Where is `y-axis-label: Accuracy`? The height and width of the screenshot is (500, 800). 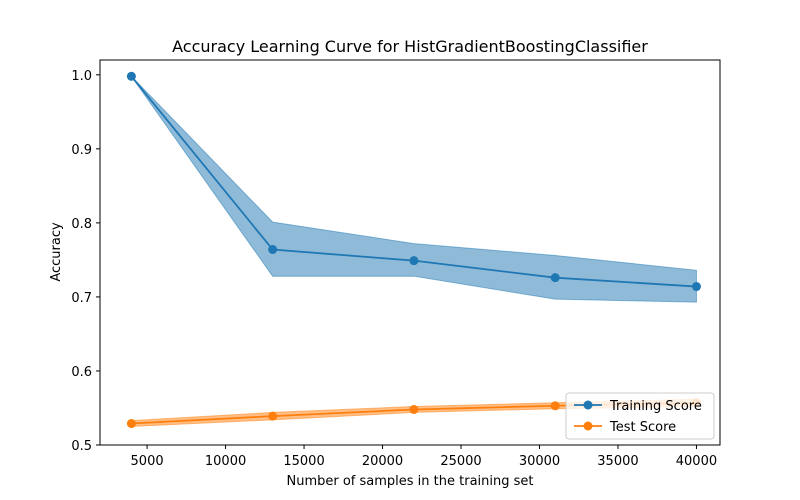 y-axis-label: Accuracy is located at coordinates (56, 252).